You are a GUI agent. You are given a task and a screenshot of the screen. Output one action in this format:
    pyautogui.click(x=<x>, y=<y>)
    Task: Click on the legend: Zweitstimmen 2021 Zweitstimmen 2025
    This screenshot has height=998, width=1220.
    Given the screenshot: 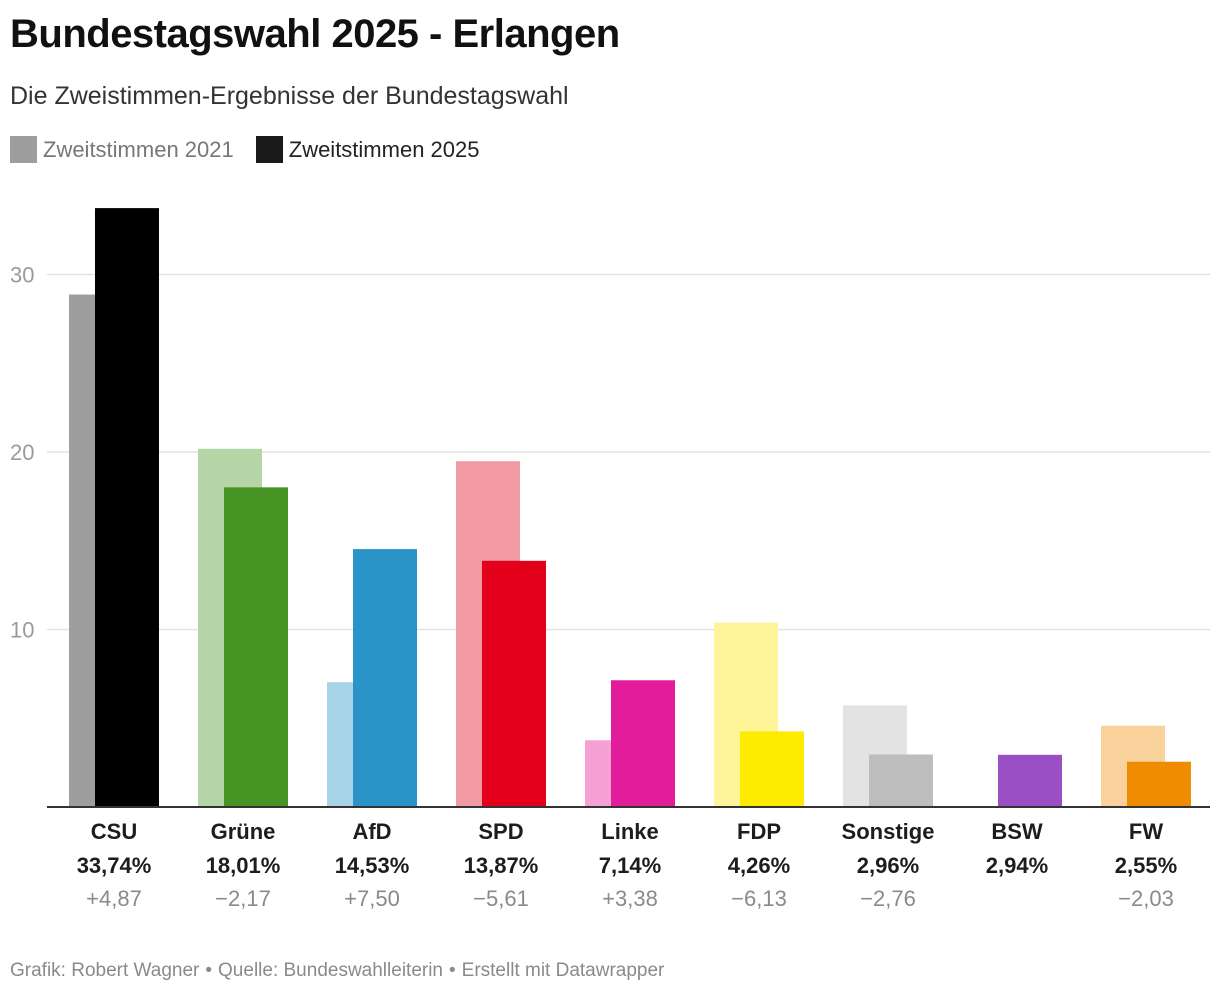 What is the action you would take?
    pyautogui.click(x=245, y=149)
    